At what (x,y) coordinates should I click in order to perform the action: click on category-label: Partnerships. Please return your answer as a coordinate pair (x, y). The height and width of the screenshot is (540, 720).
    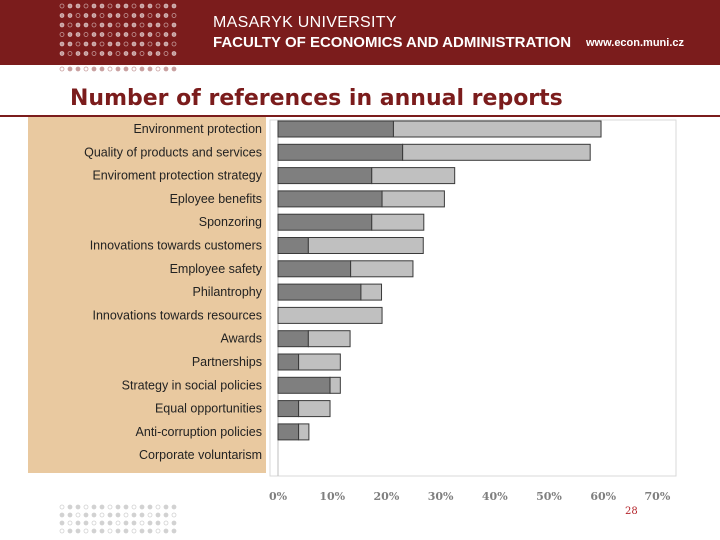
    Looking at the image, I should click on (227, 362).